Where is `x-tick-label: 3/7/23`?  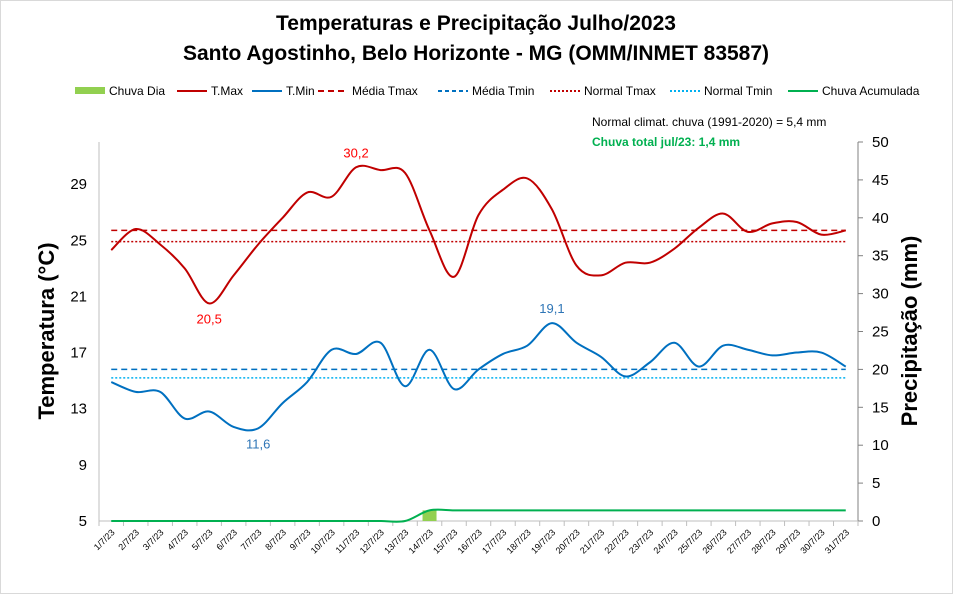
x-tick-label: 3/7/23 is located at coordinates (153, 539).